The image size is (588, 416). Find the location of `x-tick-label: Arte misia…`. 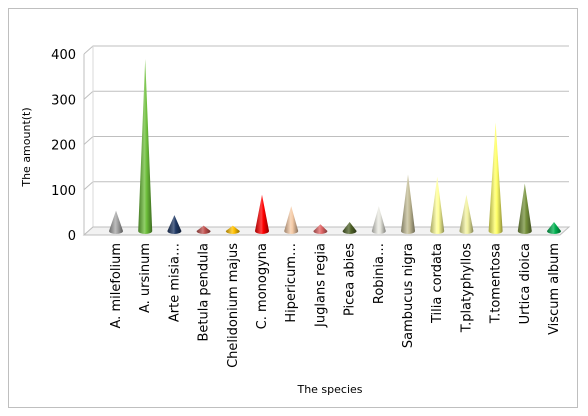

x-tick-label: Arte misia… is located at coordinates (174, 282).